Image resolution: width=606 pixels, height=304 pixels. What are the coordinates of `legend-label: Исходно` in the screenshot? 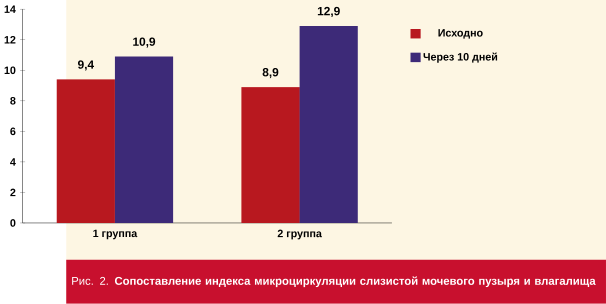 It's located at (460, 34).